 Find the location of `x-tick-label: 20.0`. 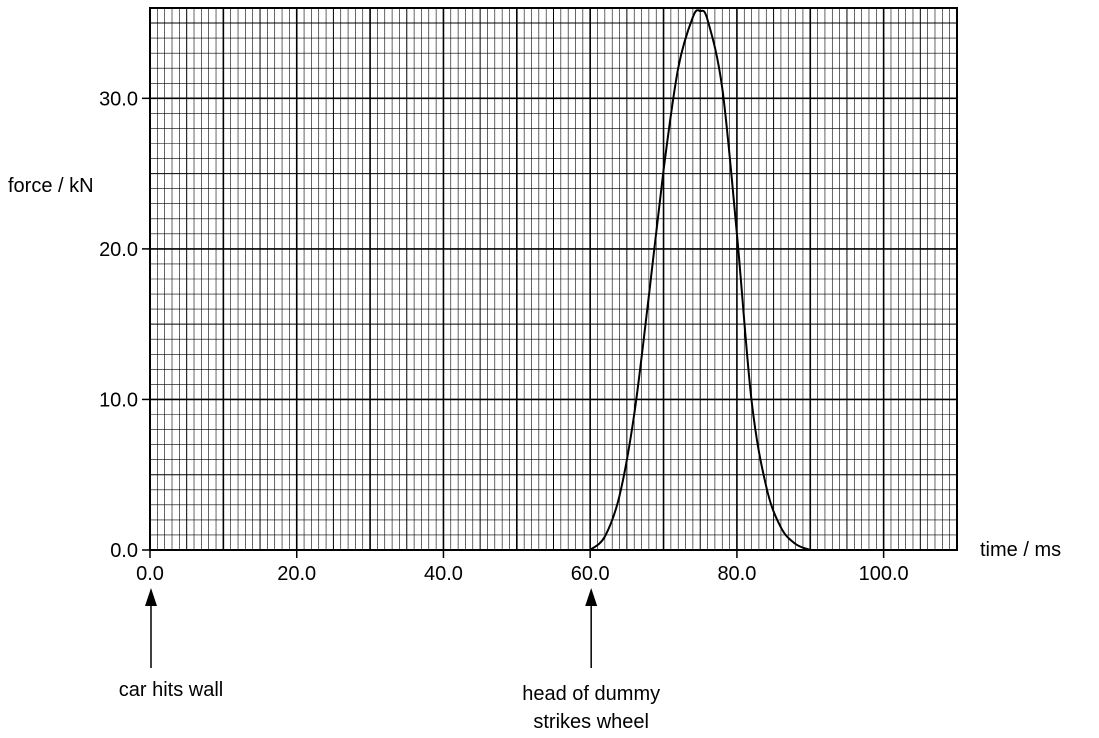

x-tick-label: 20.0 is located at coordinates (296, 574).